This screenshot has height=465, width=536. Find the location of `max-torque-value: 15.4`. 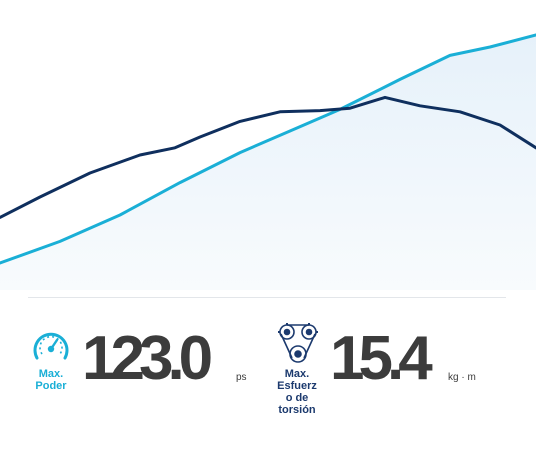

max-torque-value: 15.4 is located at coordinates (381, 358).